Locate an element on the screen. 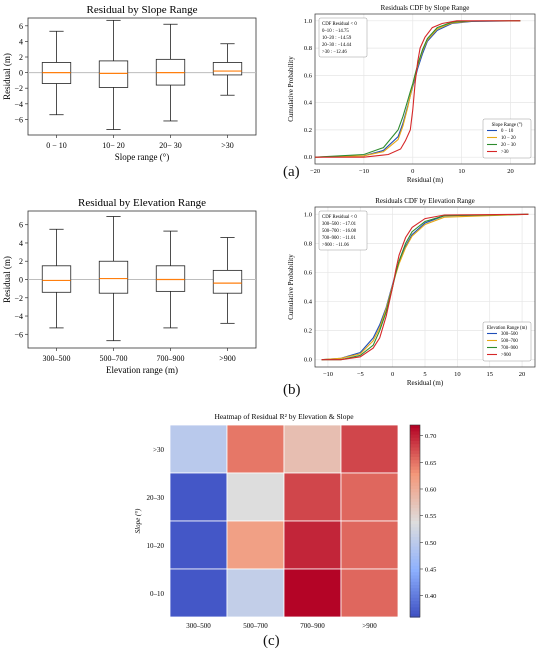 The image size is (550, 655). legend-label: >900 is located at coordinates (506, 355).